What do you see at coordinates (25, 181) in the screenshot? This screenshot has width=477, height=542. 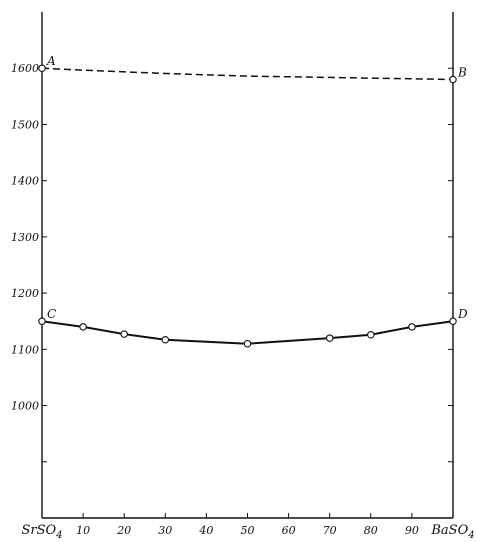 I see `y-tick-label: 1400` at bounding box center [25, 181].